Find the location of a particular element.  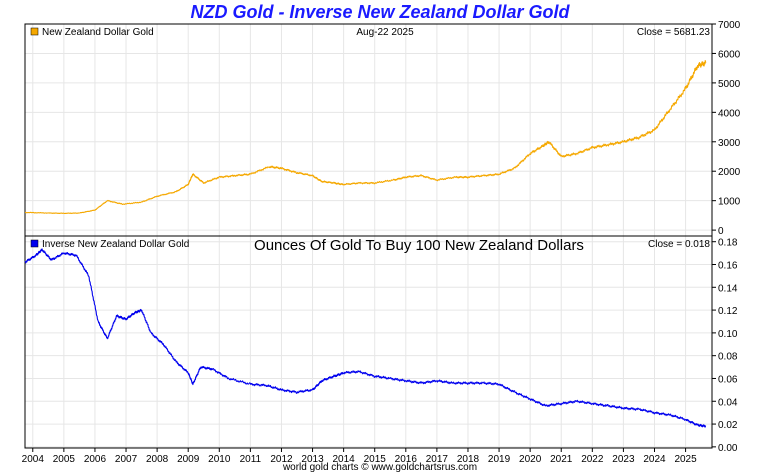

top-legend-swatch is located at coordinates (34, 31).